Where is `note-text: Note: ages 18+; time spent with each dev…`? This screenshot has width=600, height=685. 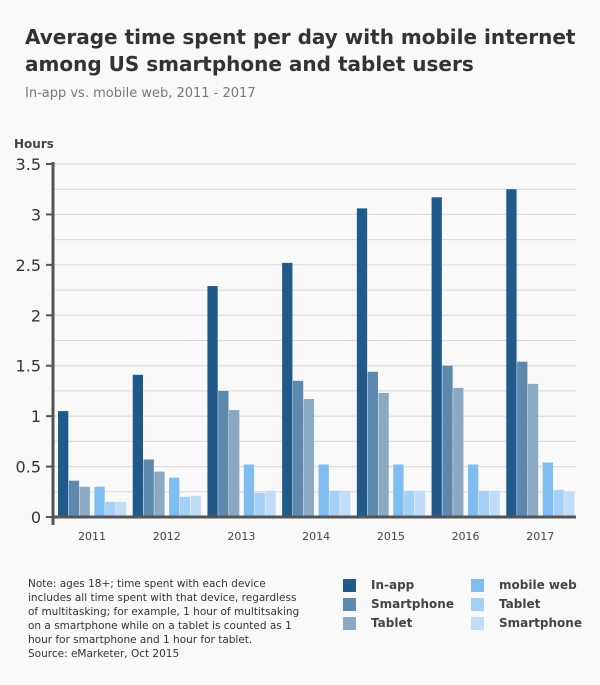
note-text: Note: ages 18+; time spent with each dev… is located at coordinates (164, 612).